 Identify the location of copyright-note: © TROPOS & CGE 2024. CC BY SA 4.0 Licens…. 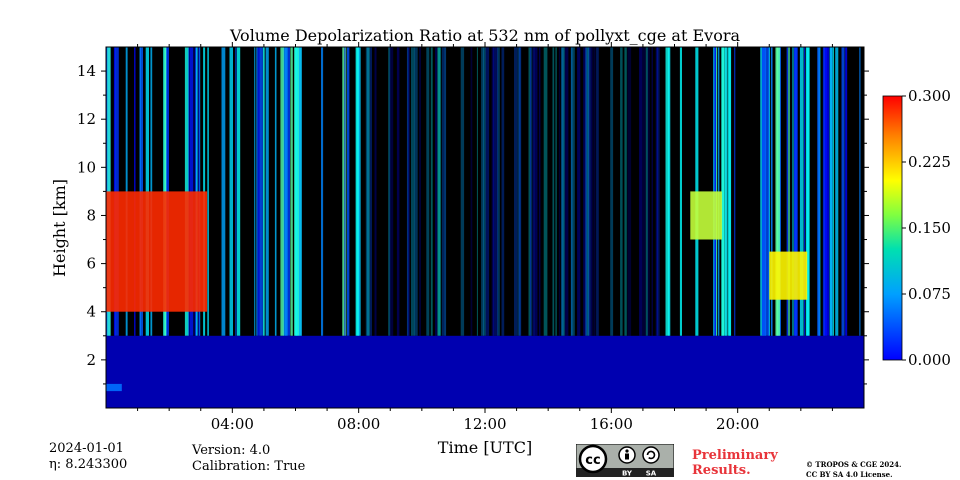
(853, 470).